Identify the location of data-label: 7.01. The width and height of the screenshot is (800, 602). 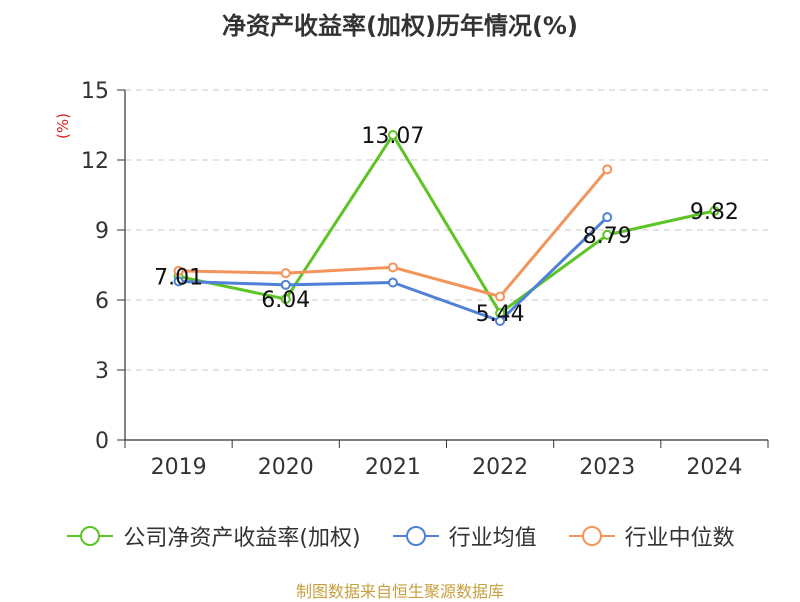
(178, 277).